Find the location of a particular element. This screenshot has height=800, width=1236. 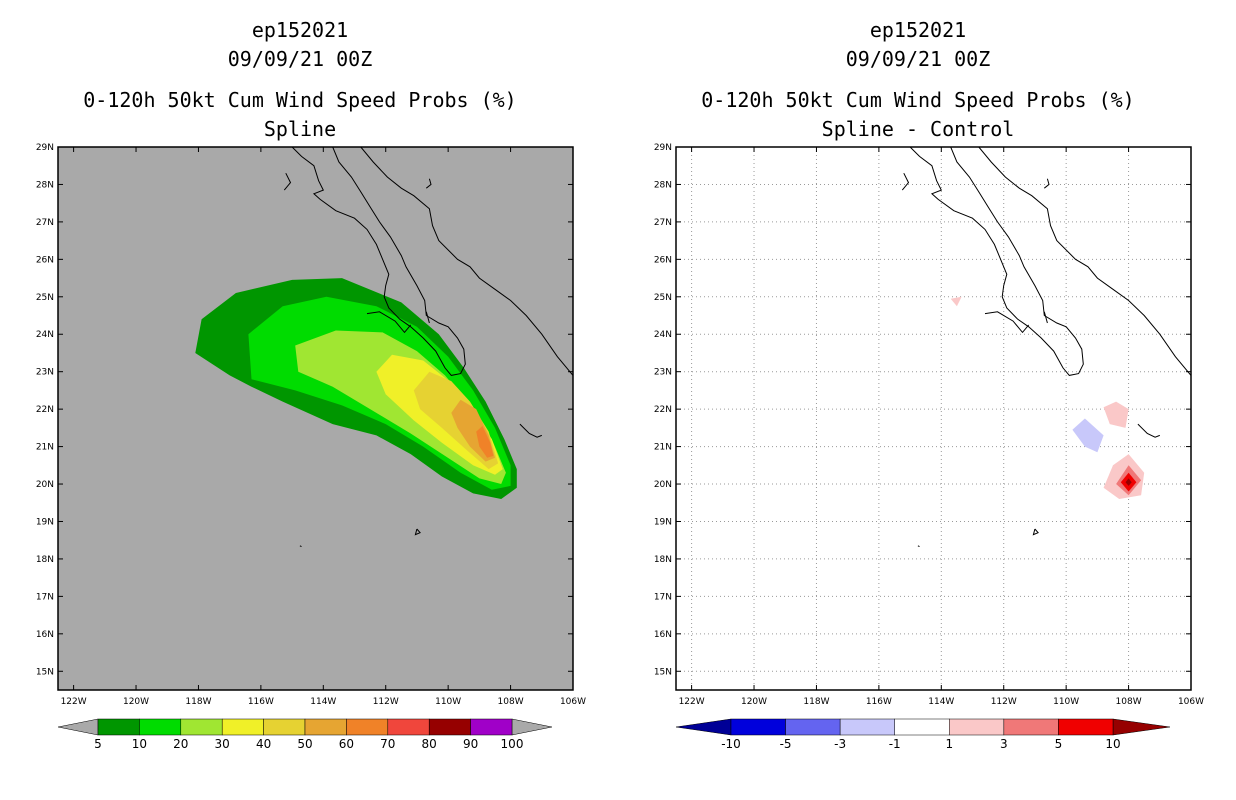

colorbar-label: 50 is located at coordinates (304, 744).